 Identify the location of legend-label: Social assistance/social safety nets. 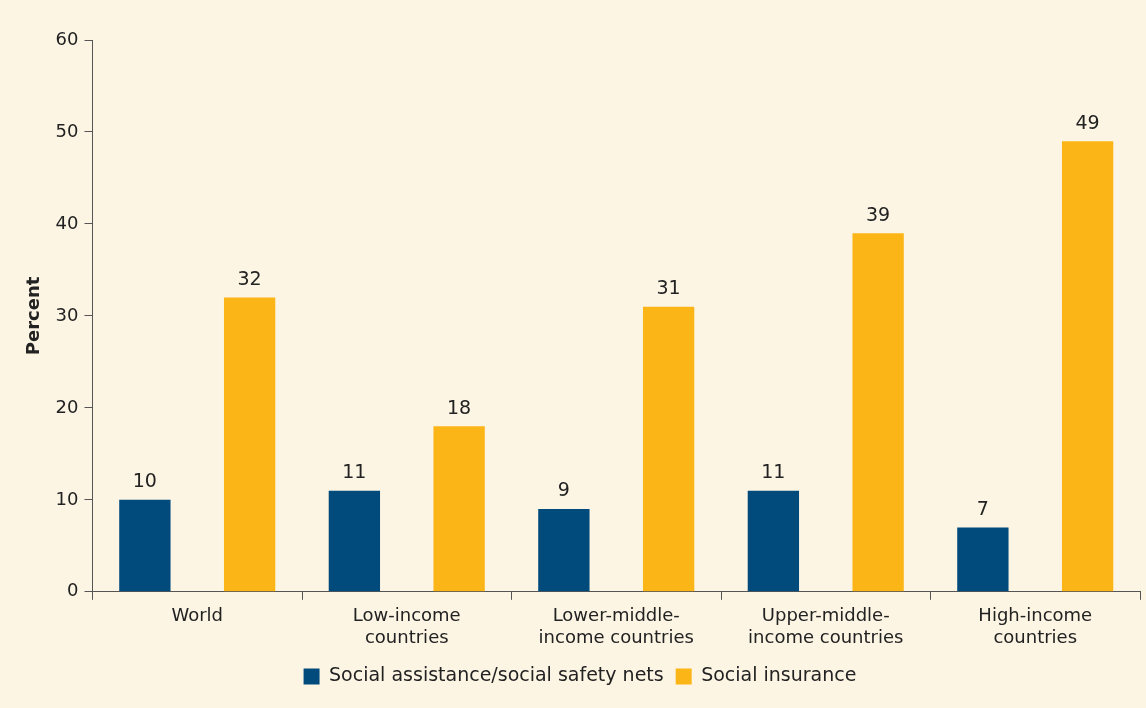
(496, 674).